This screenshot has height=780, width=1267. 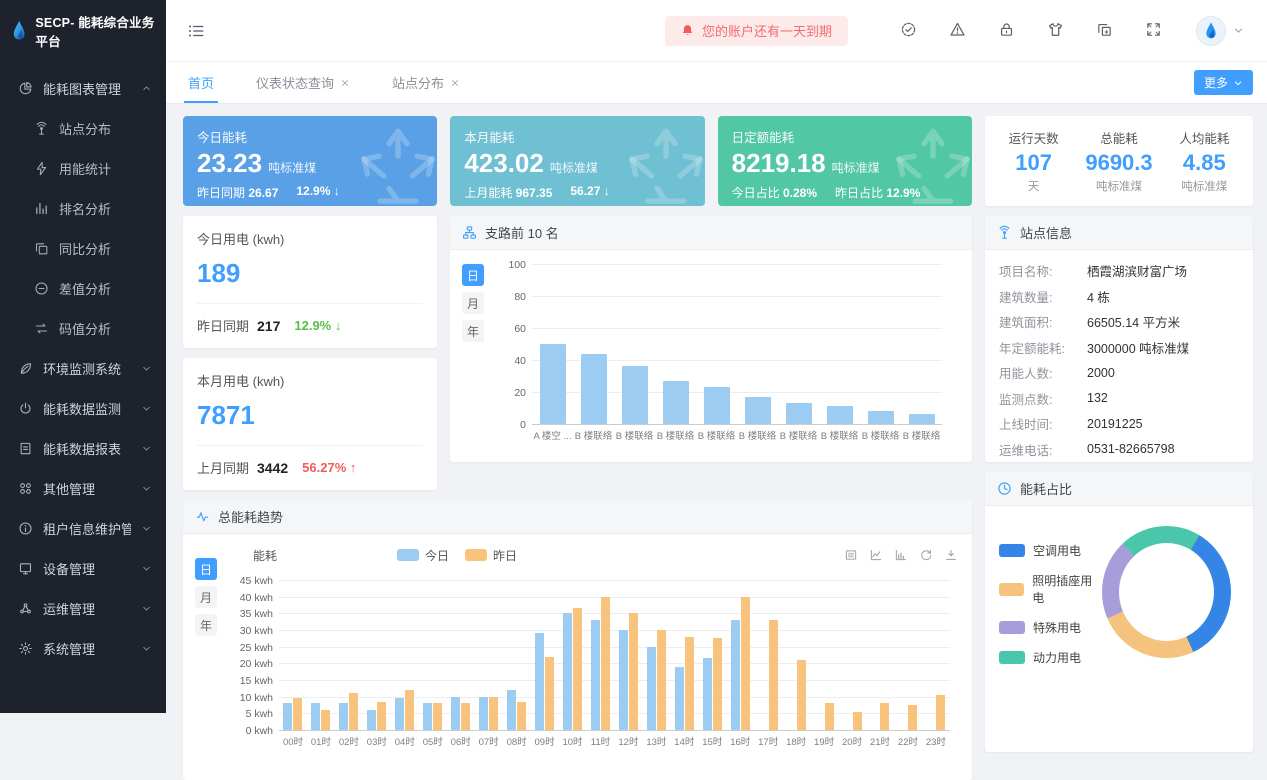 I want to click on pie-legend-item-照明插座用电: 照明插座用电, so click(x=1050, y=589).